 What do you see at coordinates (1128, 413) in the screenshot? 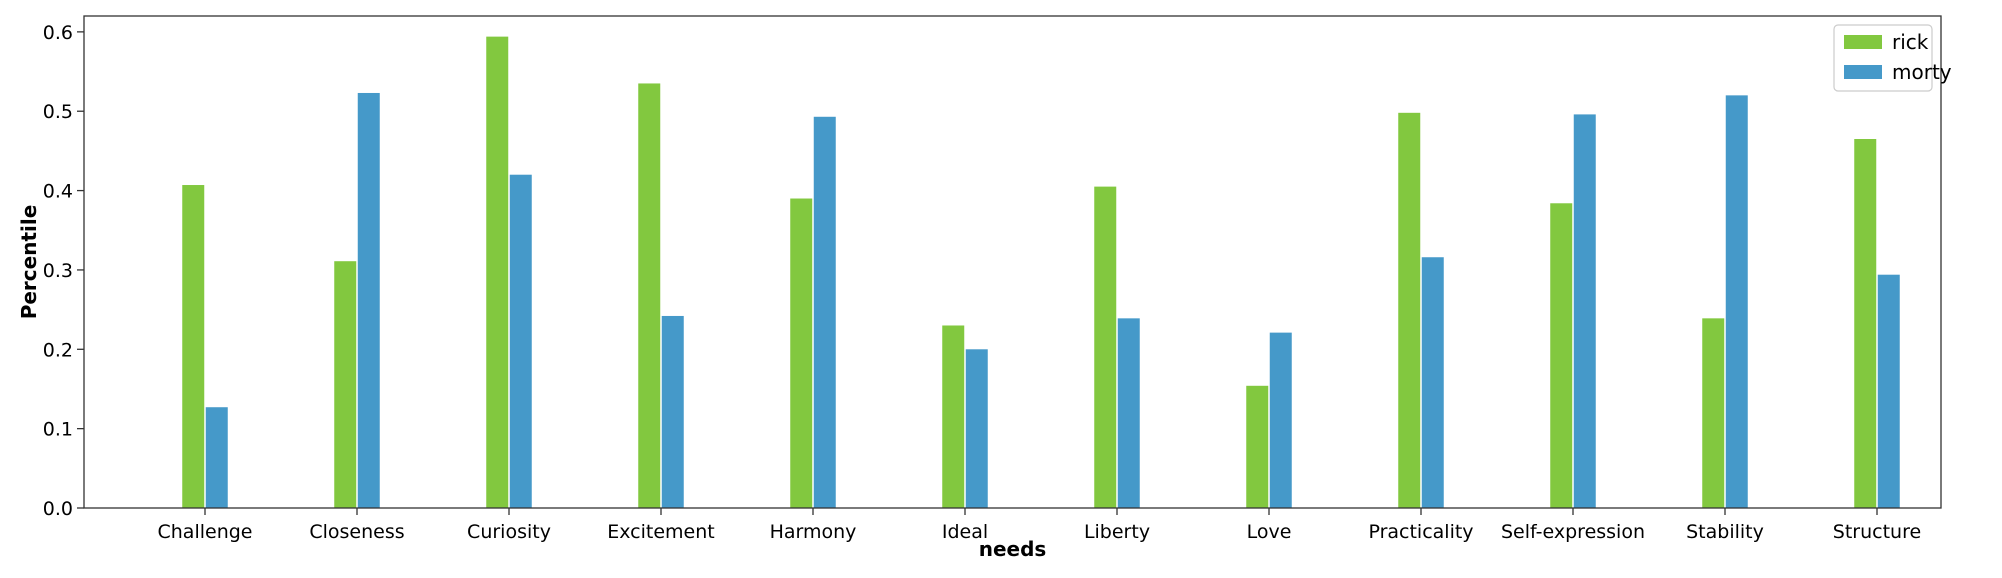
I see `bar-morty-liberty` at bounding box center [1128, 413].